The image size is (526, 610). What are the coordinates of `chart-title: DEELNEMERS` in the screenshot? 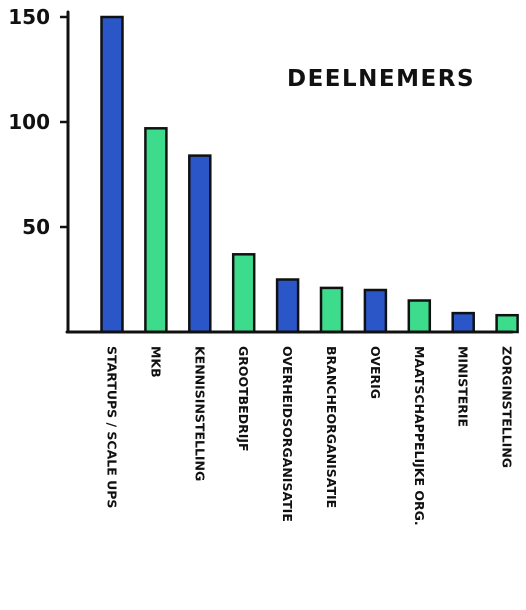 It's located at (381, 79).